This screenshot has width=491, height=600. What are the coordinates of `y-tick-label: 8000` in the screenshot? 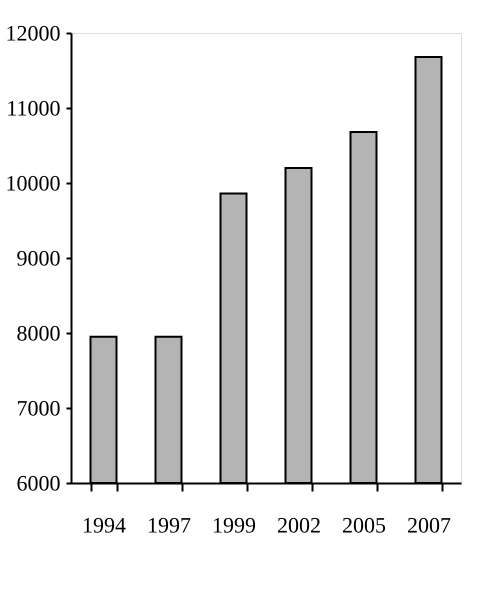 It's located at (38, 333).